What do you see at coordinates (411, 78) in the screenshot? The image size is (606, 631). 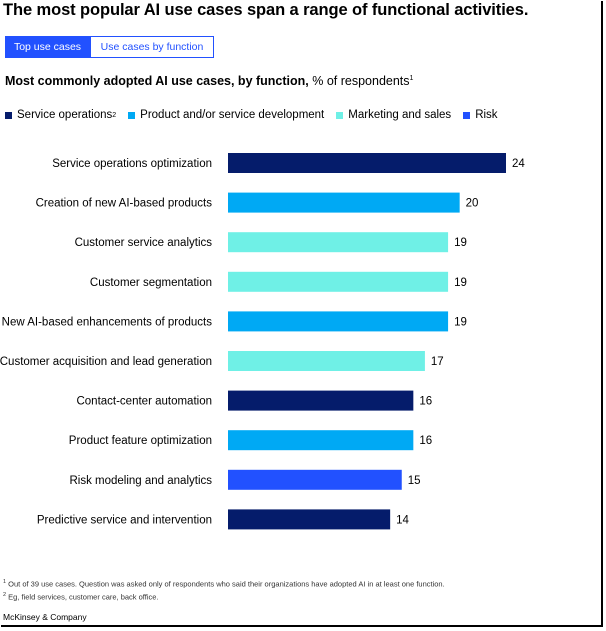 I see `subtitle-footnote-mark: 1` at bounding box center [411, 78].